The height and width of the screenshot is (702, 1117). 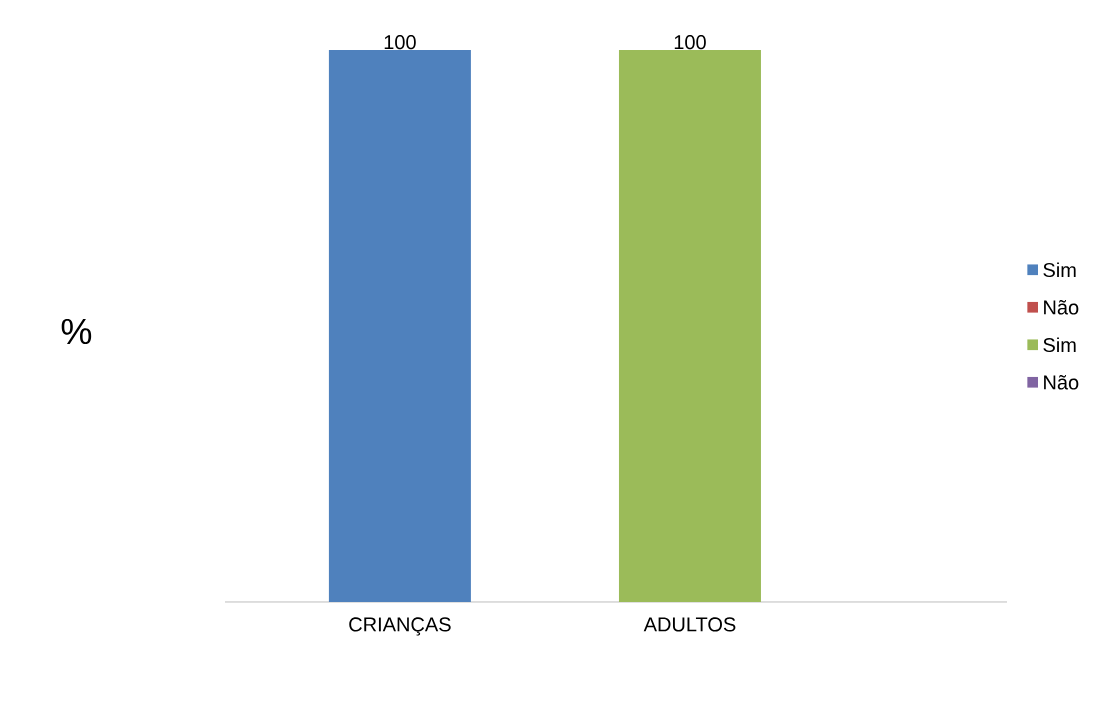 What do you see at coordinates (400, 626) in the screenshot?
I see `x-tick-label: CRIANÇAS` at bounding box center [400, 626].